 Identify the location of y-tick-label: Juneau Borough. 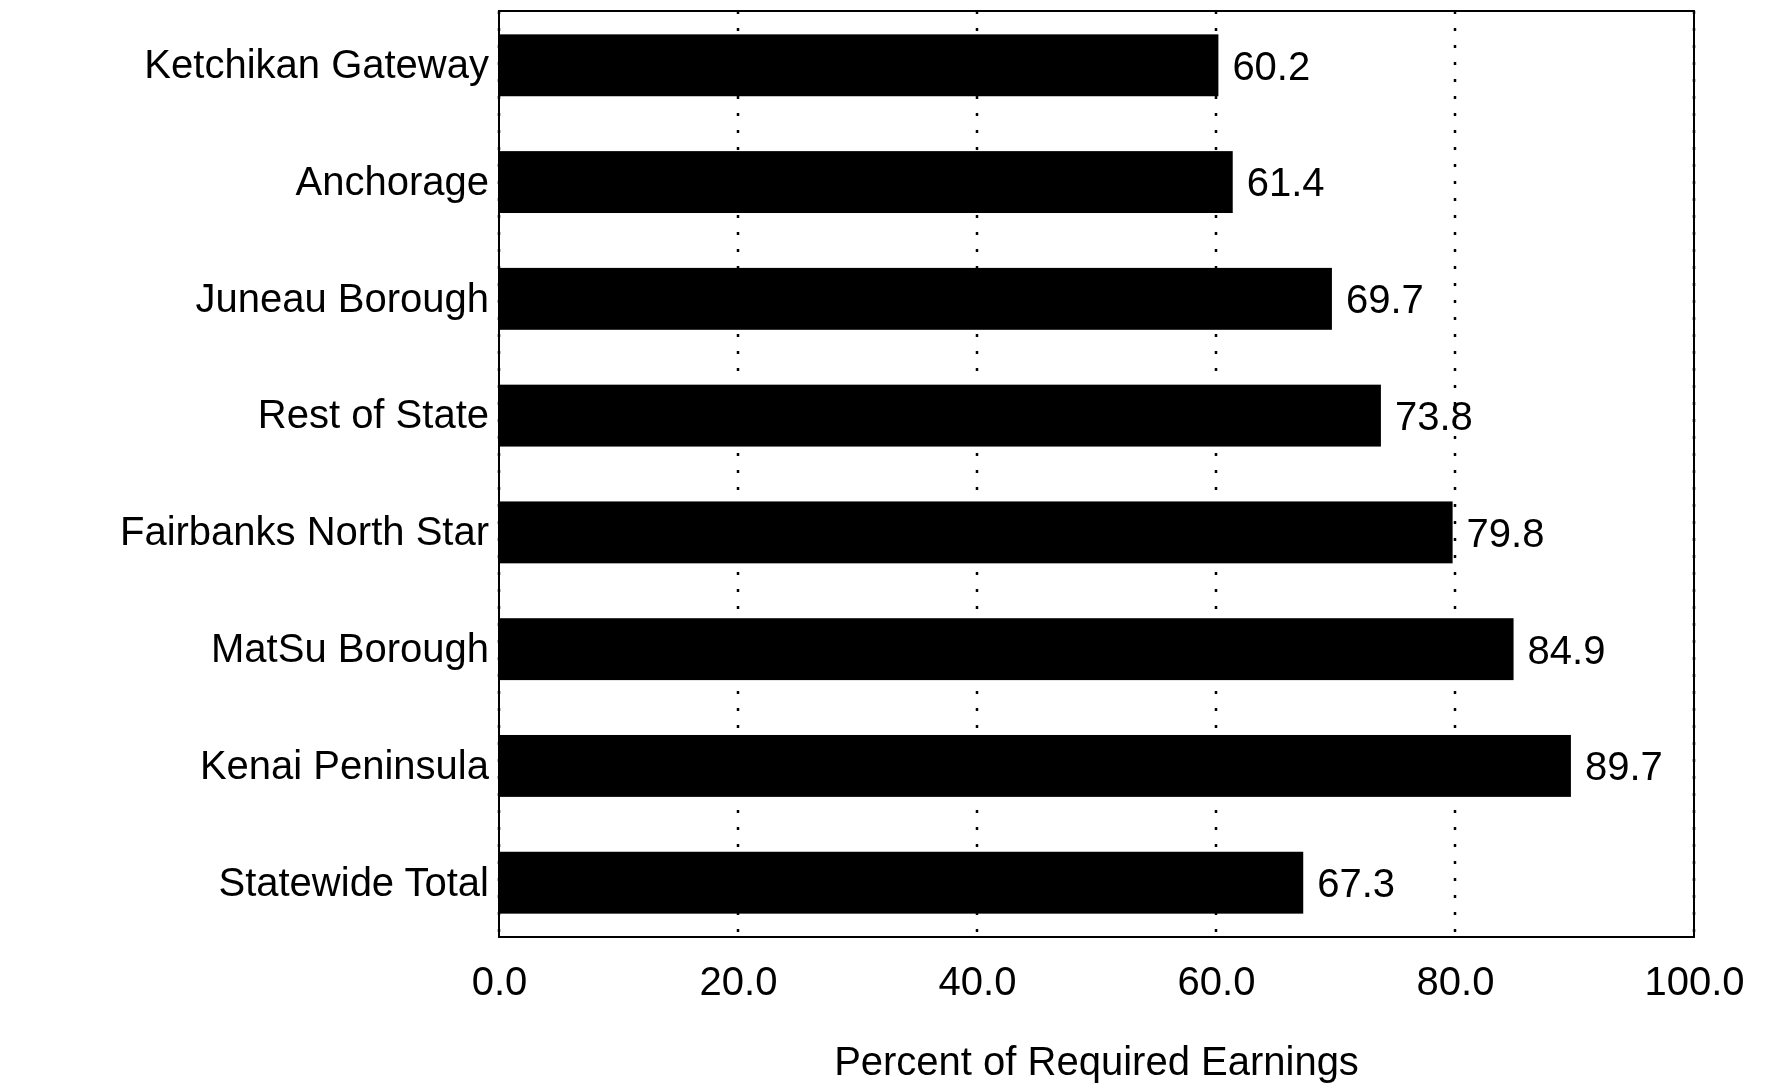
(342, 297).